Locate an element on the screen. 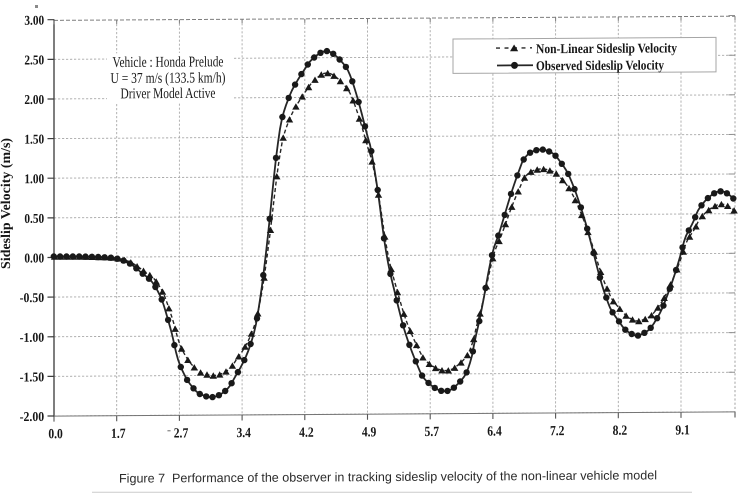 The height and width of the screenshot is (494, 750). svg-text: 0.50 is located at coordinates (34, 218).